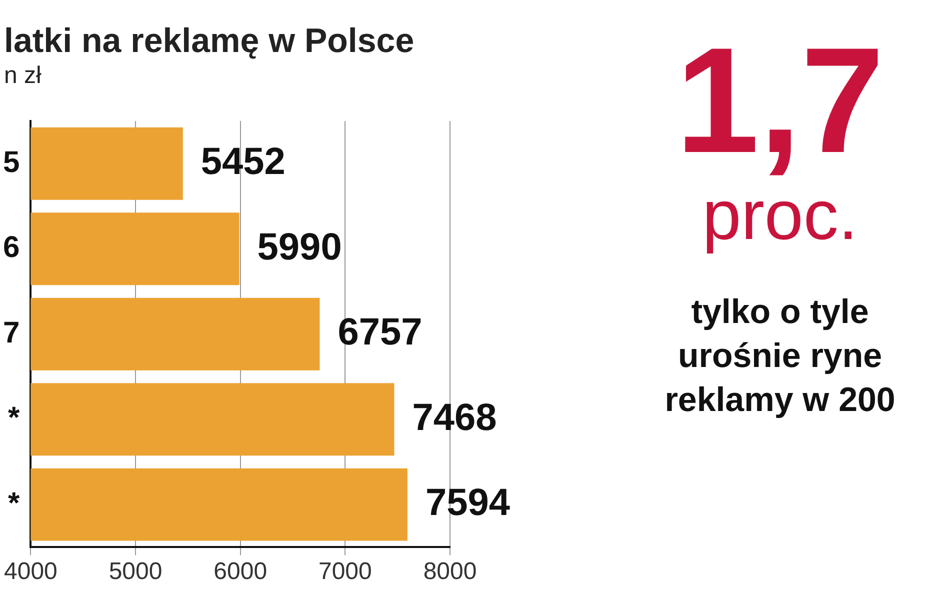 The height and width of the screenshot is (593, 948). What do you see at coordinates (11, 162) in the screenshot?
I see `y-tick-label: 5` at bounding box center [11, 162].